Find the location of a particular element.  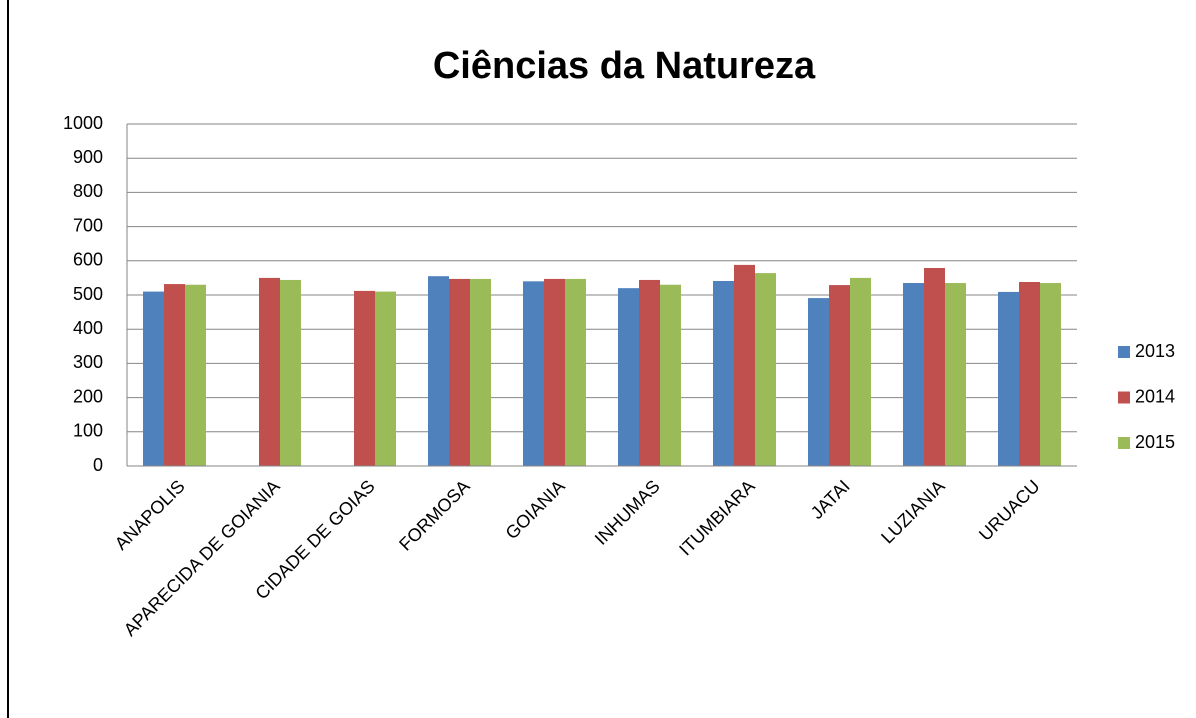

legend-label: 2013 is located at coordinates (1155, 351).